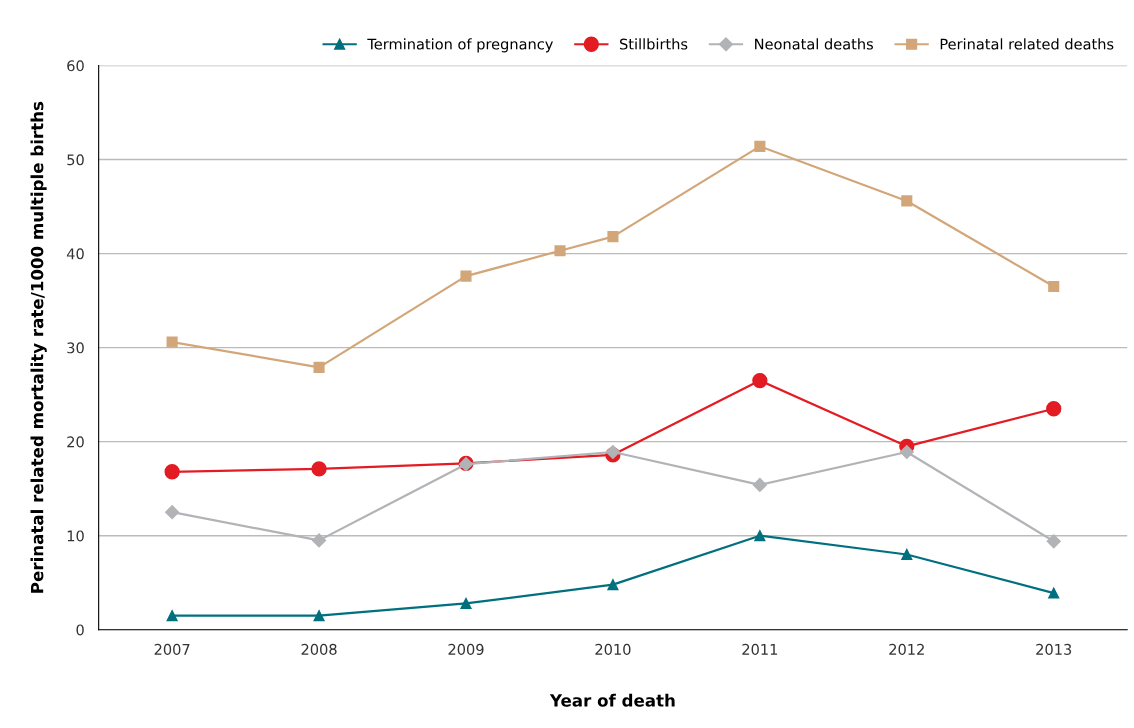 This screenshot has width=1134, height=728. What do you see at coordinates (80, 630) in the screenshot?
I see `y-tick-label: 0` at bounding box center [80, 630].